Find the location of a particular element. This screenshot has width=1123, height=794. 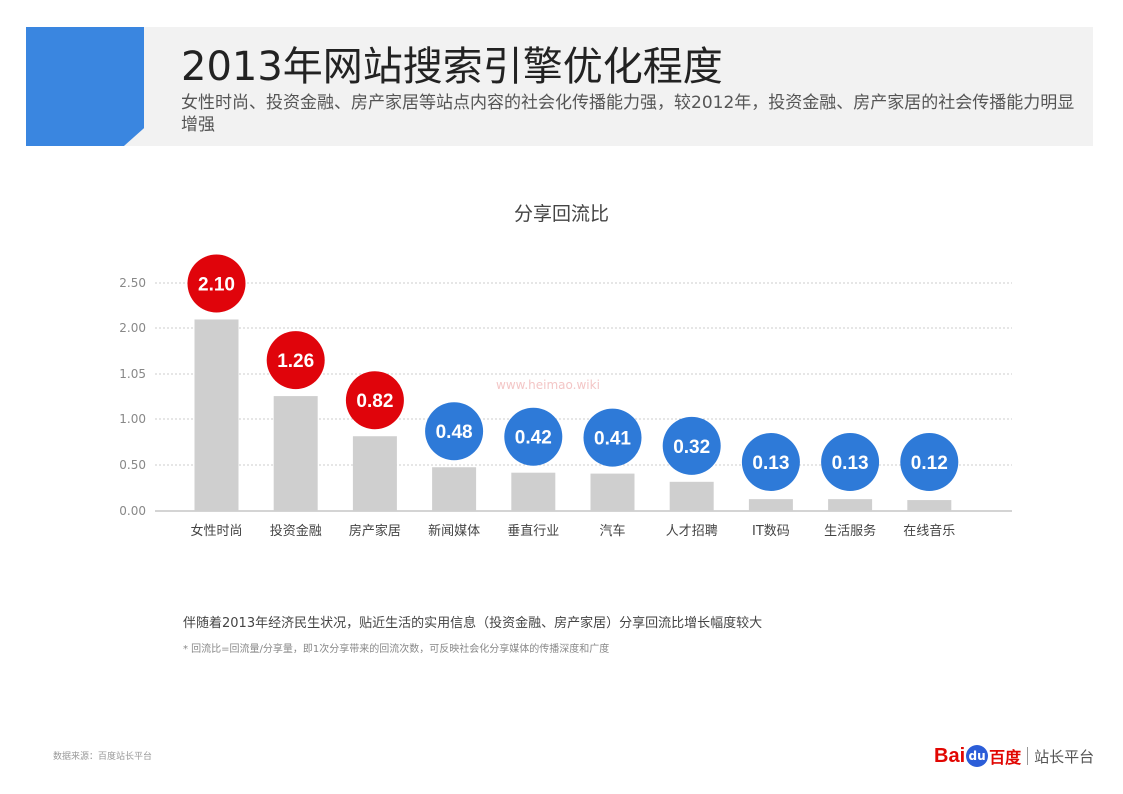

page-title: 2013年网站搜索引擎优化程度 is located at coordinates (452, 67).